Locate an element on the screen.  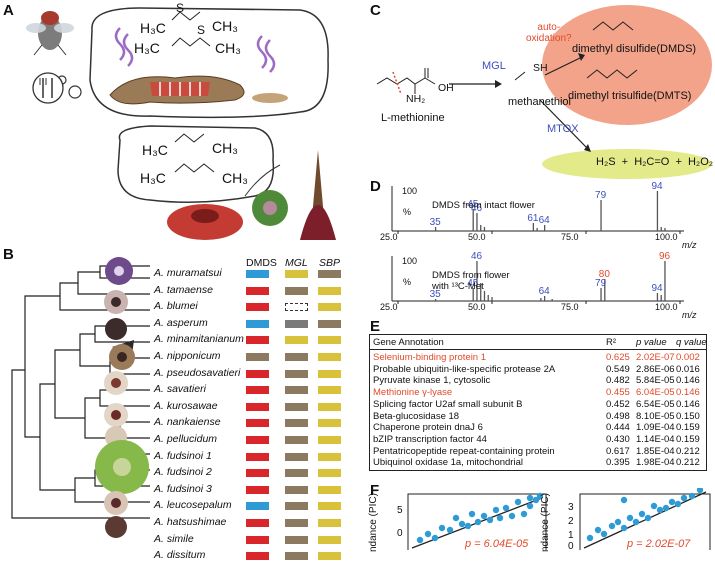
axis-tick: 75.0 is located at coordinates (570, 307).